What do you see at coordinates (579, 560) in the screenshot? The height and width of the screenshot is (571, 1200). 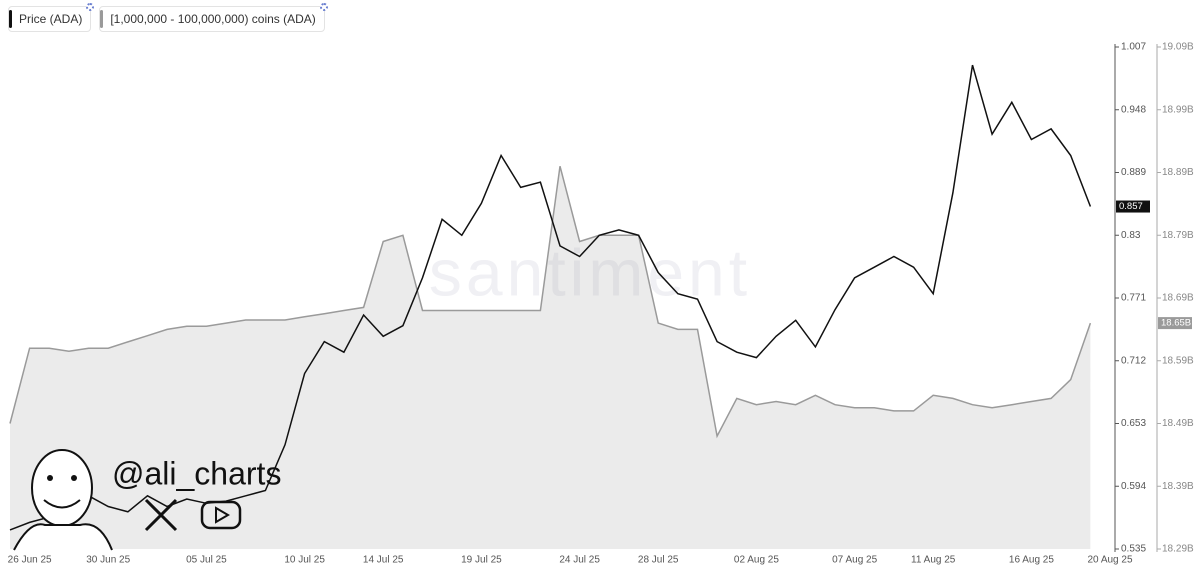 I see `x-tick-label: 24 Jul 25` at bounding box center [579, 560].